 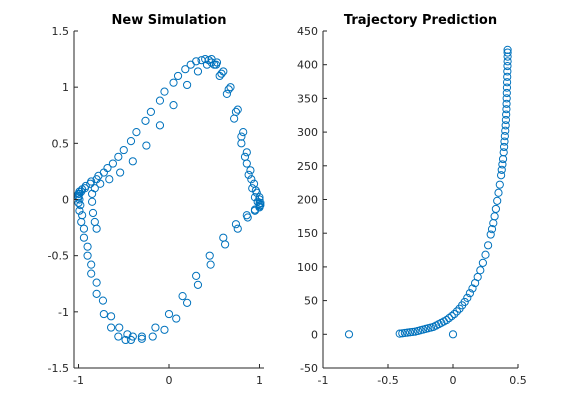 I want to click on y-tick-label: 150, so click(x=307, y=233).